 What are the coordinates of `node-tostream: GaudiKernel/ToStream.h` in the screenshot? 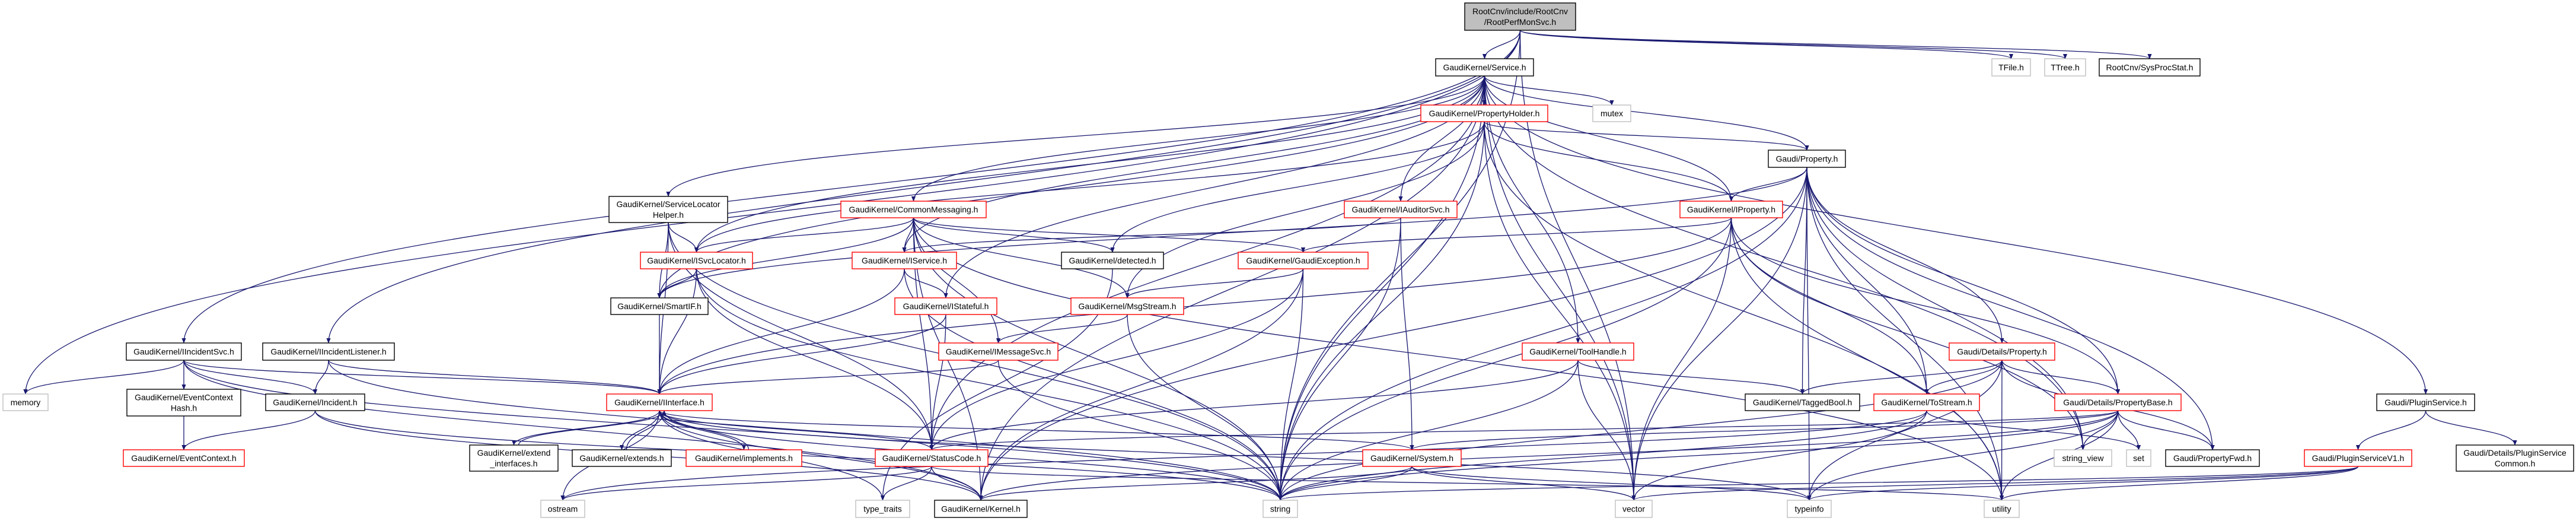 It's located at (1926, 402).